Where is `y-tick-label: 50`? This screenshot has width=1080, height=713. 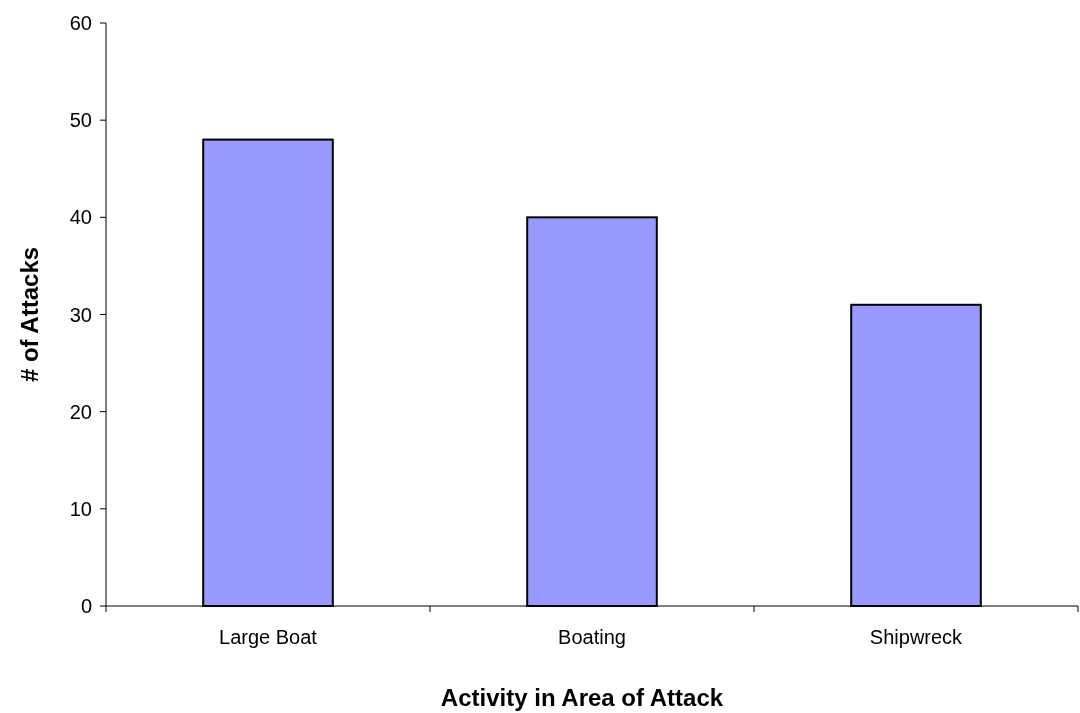
y-tick-label: 50 is located at coordinates (80, 120).